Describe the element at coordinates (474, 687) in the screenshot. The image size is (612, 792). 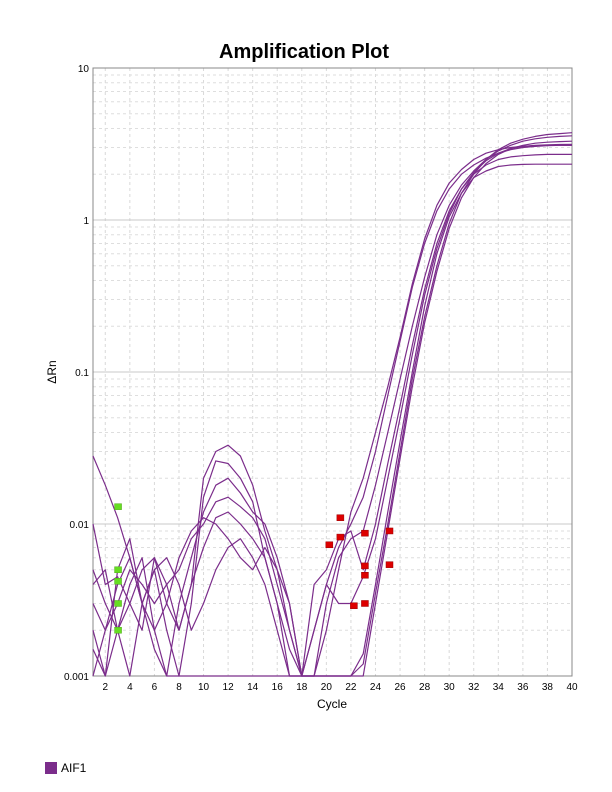
I see `x-tick-label: 32` at that location.